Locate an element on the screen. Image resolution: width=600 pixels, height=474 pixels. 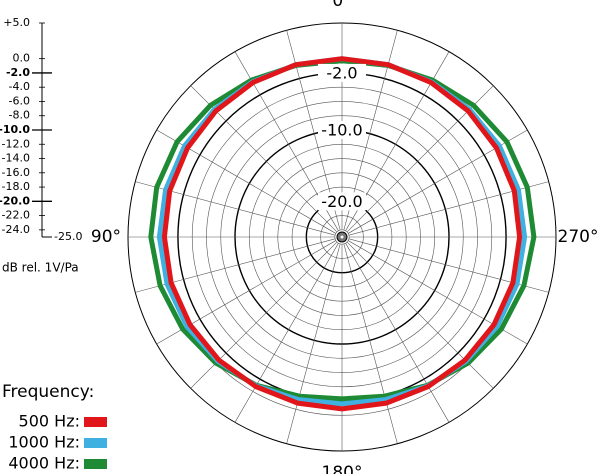
scale-label: -12.0 is located at coordinates (16, 143).